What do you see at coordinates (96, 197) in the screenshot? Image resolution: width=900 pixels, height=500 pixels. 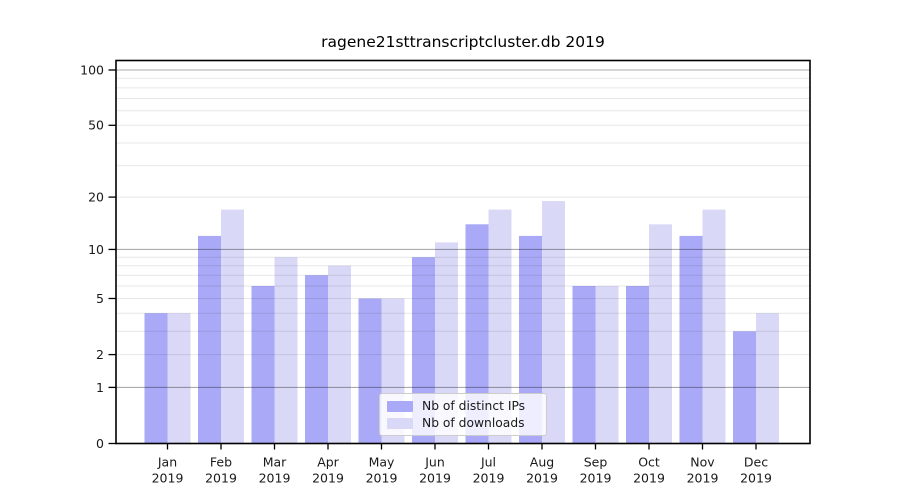 I see `y-tick-label: 20` at bounding box center [96, 197].